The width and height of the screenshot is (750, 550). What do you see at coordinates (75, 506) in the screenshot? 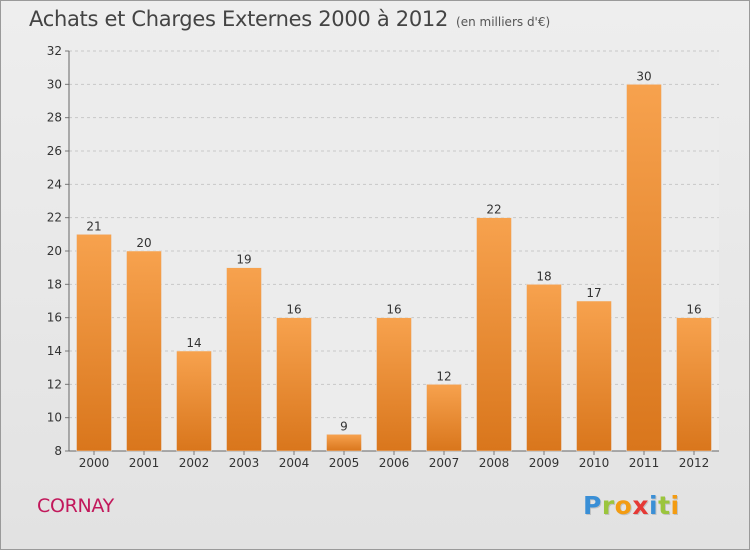
I see `place-name: CORNAY` at bounding box center [75, 506].